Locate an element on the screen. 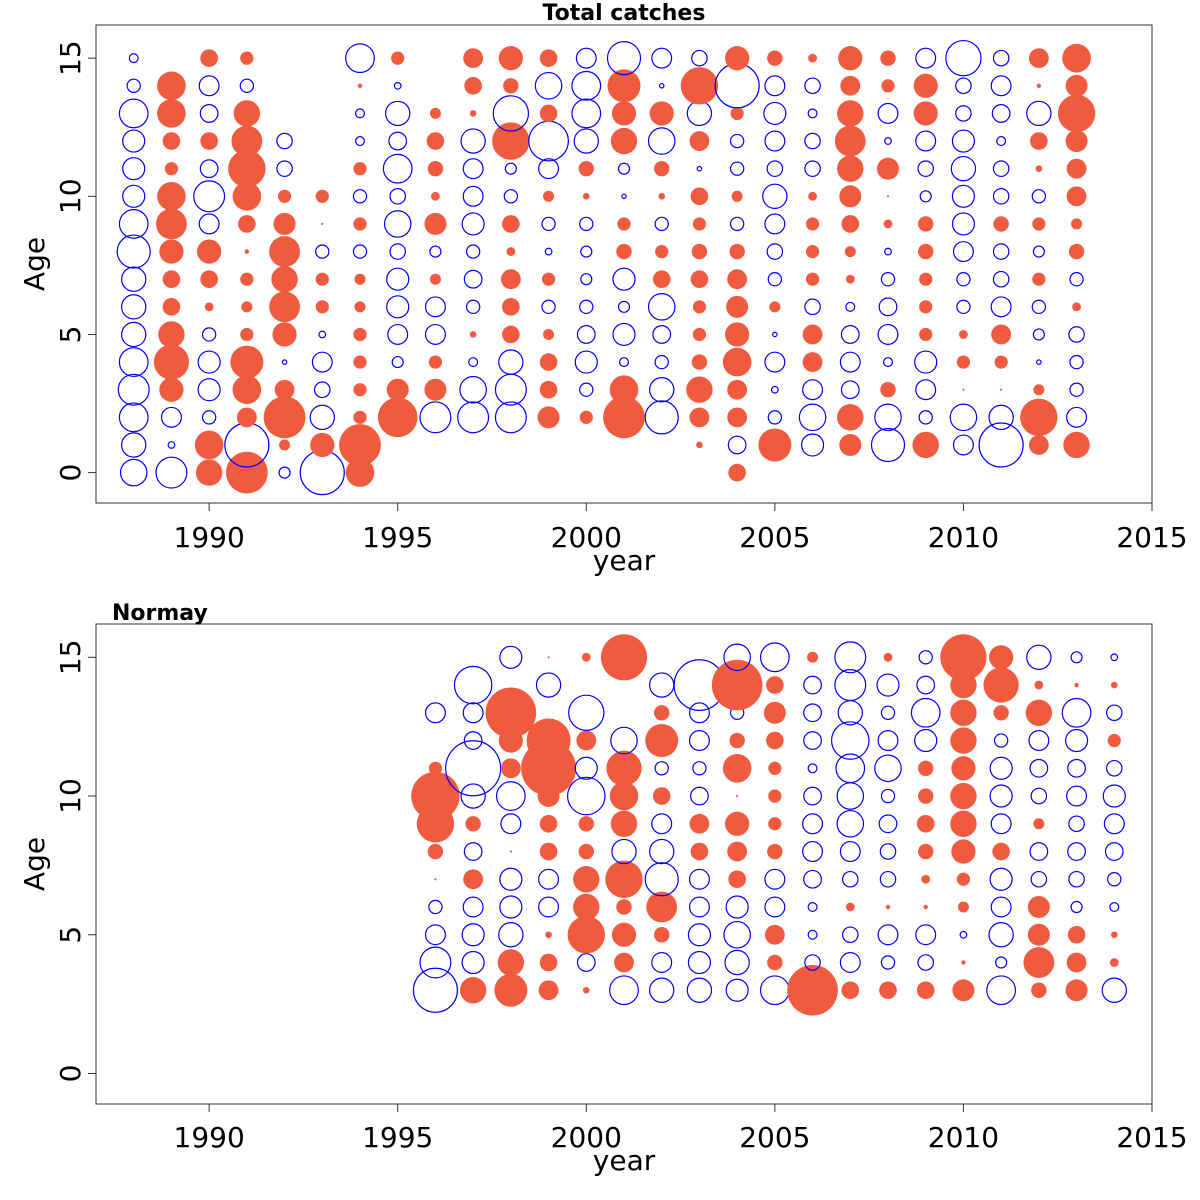 This screenshot has width=1200, height=1200. y-tick-label: 15 is located at coordinates (70, 58).